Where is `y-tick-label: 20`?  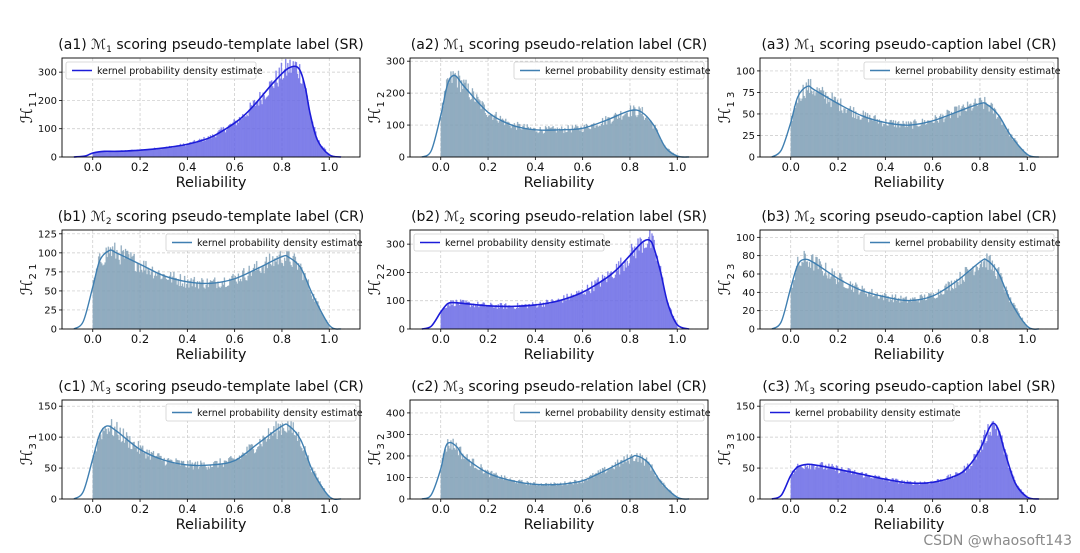 y-tick-label: 20 is located at coordinates (748, 311).